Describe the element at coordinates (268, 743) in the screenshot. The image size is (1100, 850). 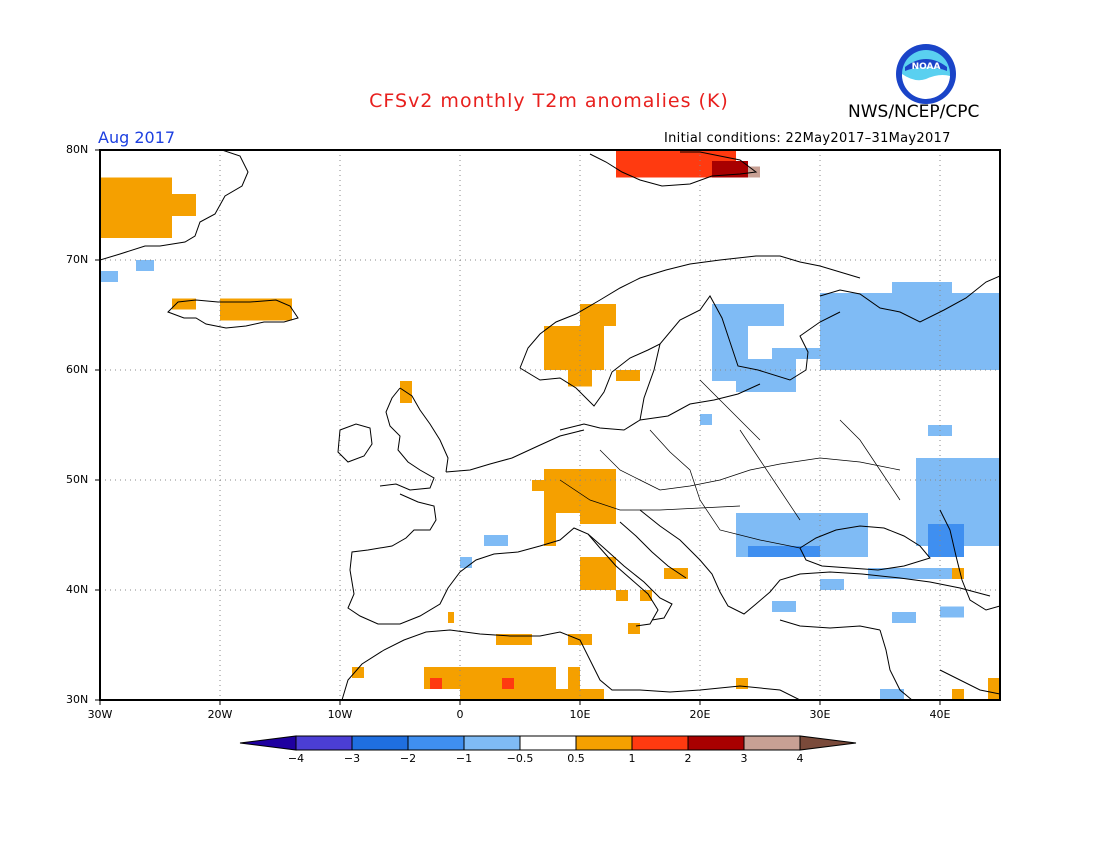
I see `colorbar-arrow-low` at that location.